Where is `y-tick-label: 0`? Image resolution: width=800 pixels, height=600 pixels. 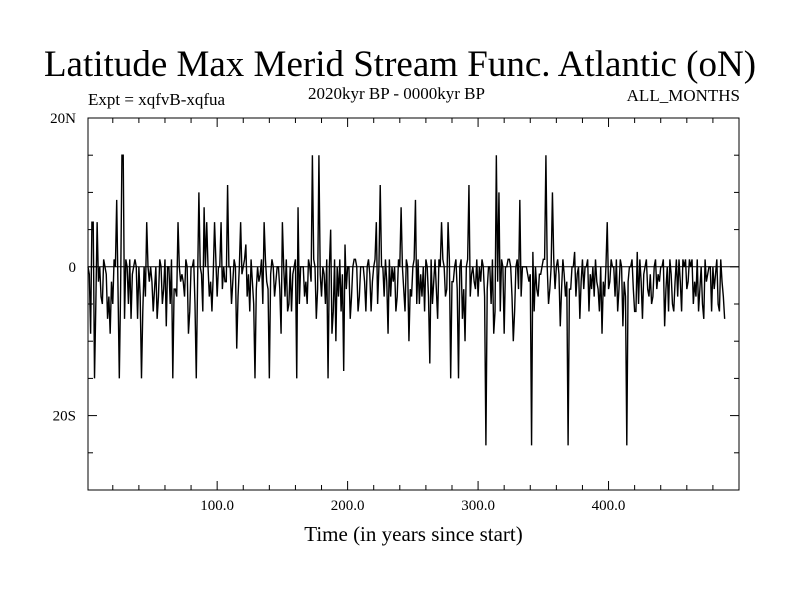 y-tick-label: 0 is located at coordinates (73, 268).